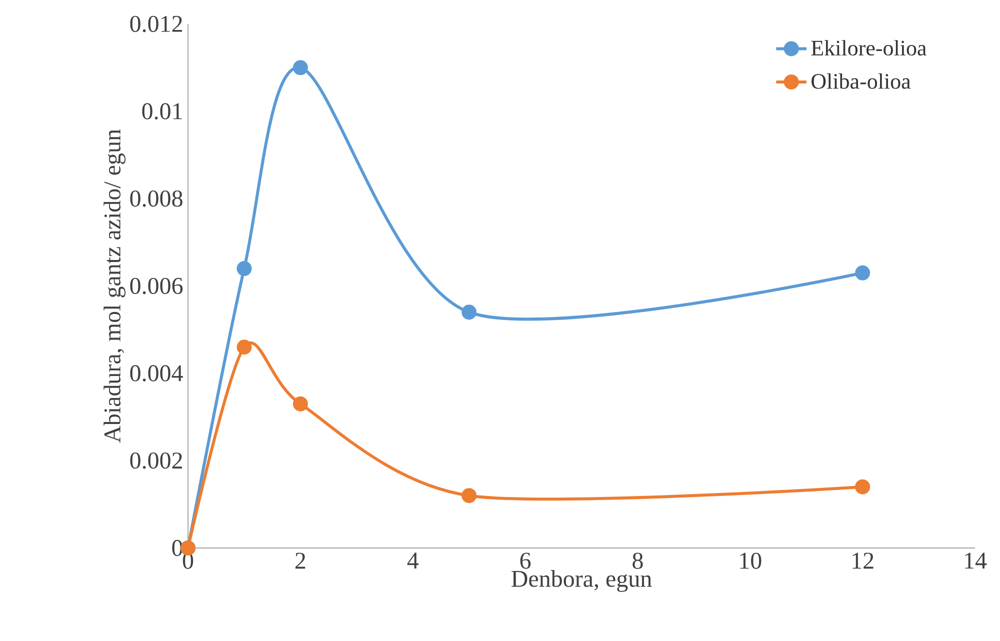 This screenshot has height=641, width=1000. What do you see at coordinates (156, 198) in the screenshot?
I see `y-tick-label: 0.008` at bounding box center [156, 198].